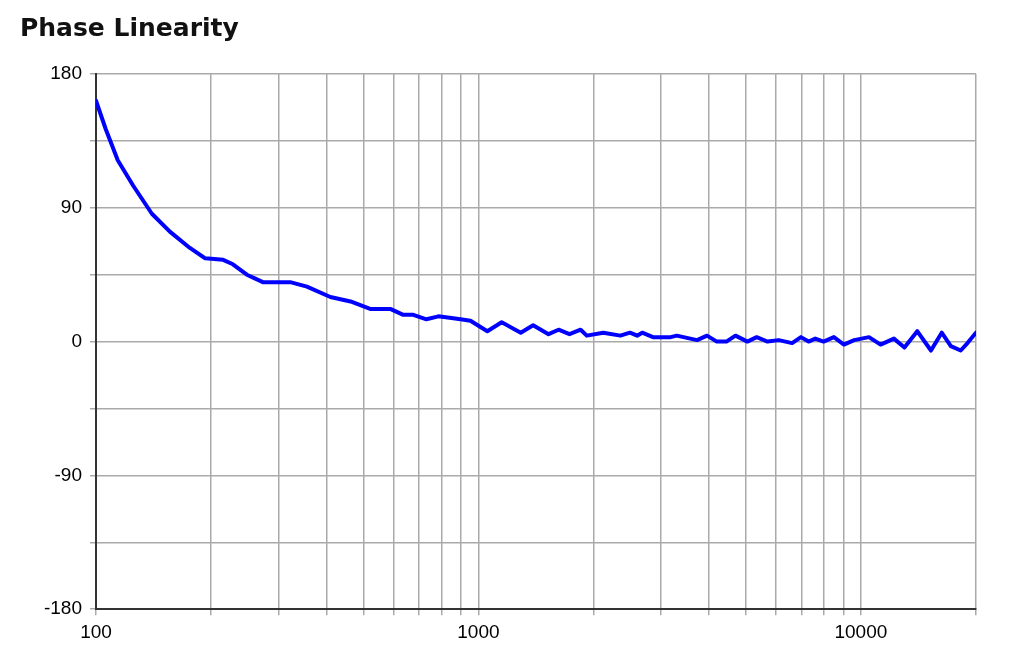  I want to click on chart-title: Phase Linearity, so click(129, 27).